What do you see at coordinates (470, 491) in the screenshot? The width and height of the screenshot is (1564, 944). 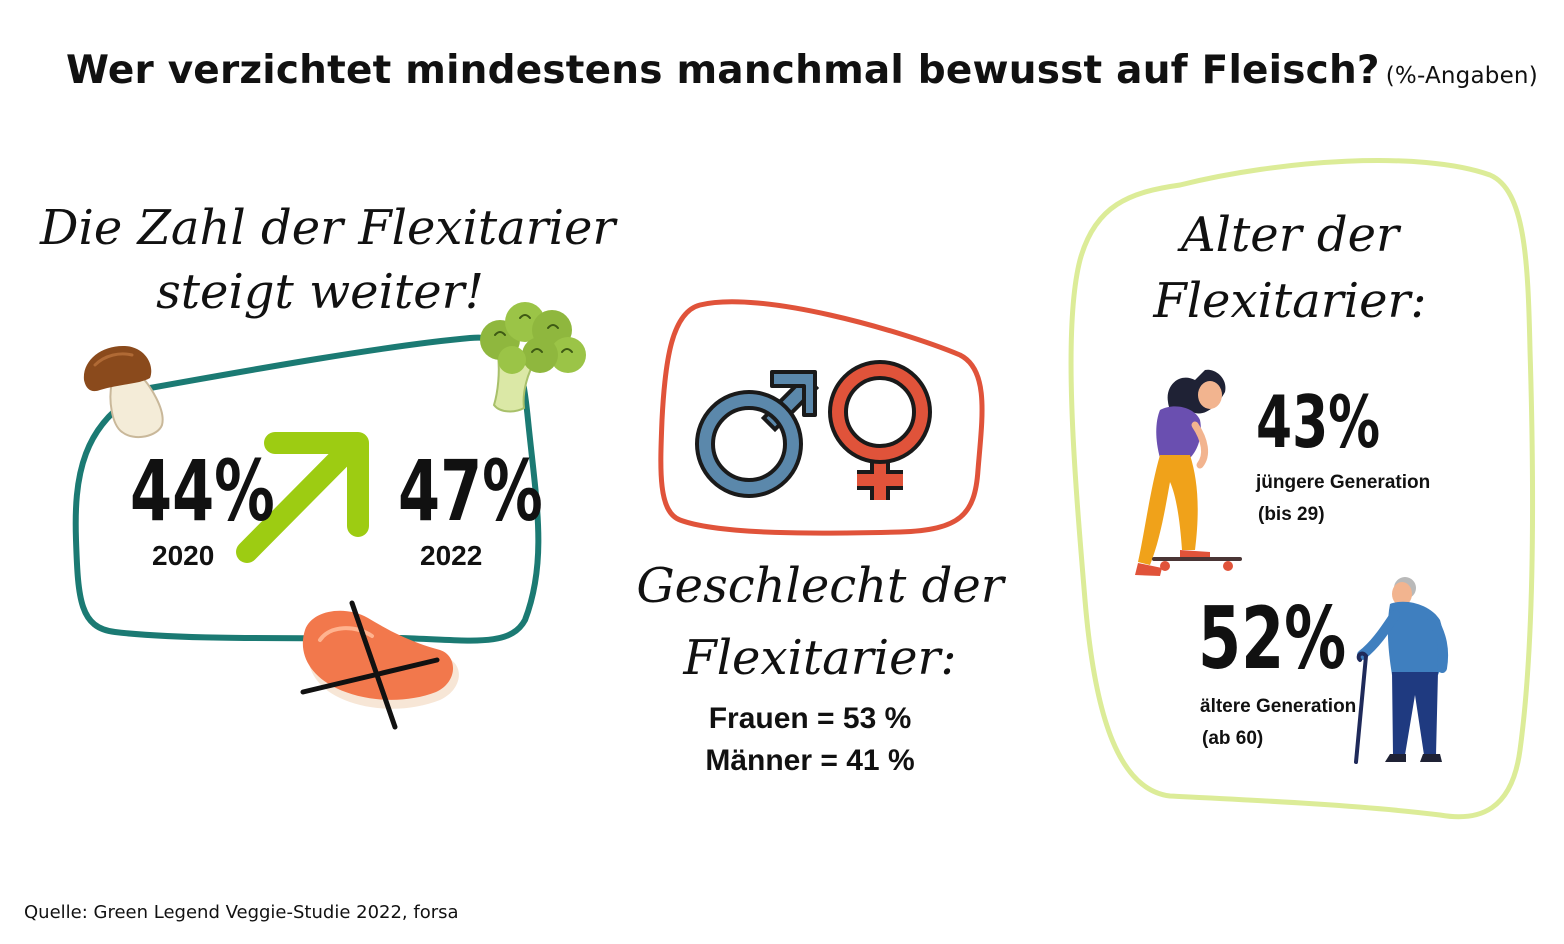 I see `value-2022: 47%` at bounding box center [470, 491].